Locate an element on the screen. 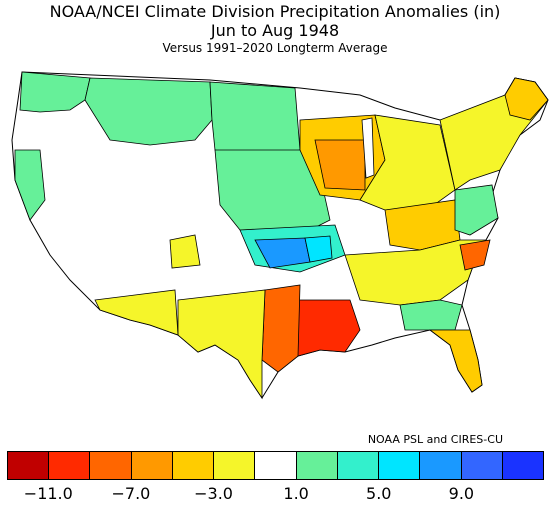 This screenshot has height=505, width=550. region-southeast-dry is located at coordinates (415, 272).